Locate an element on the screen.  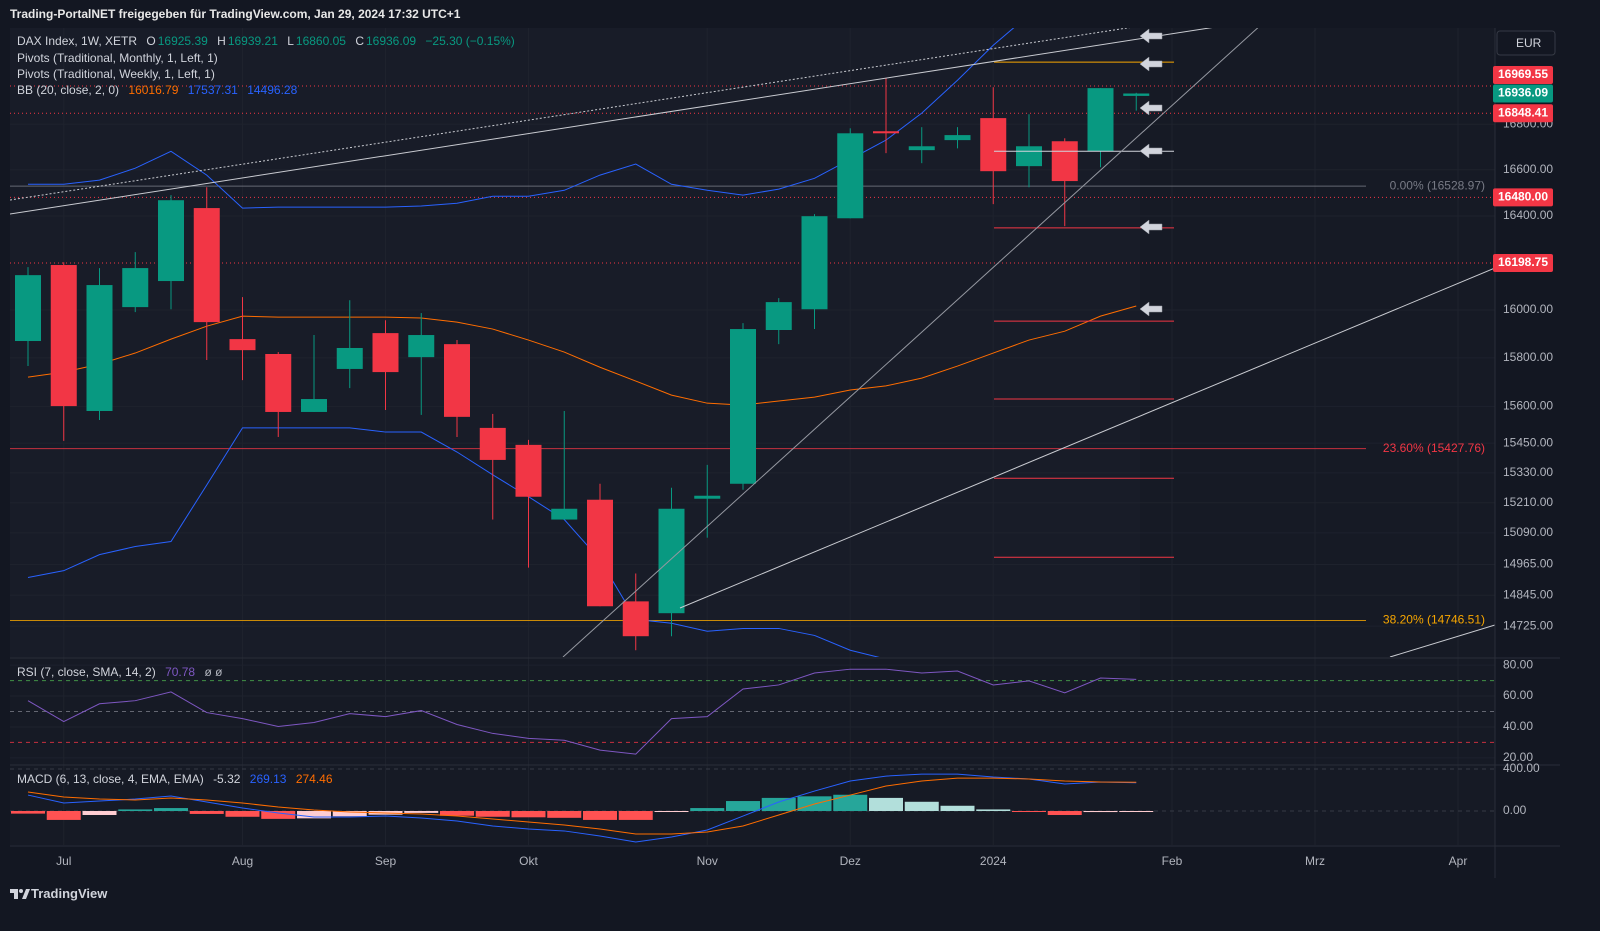
y-tick-label: 60.00 is located at coordinates (1518, 695).